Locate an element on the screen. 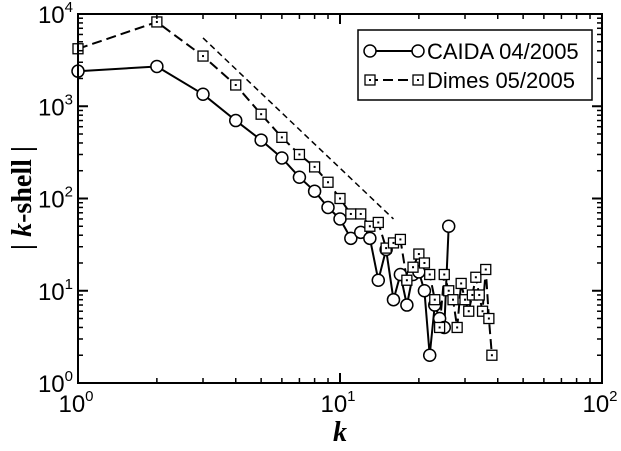 The width and height of the screenshot is (621, 451). legend-entry-dimes: Dimes 05/2005 is located at coordinates (469, 80).